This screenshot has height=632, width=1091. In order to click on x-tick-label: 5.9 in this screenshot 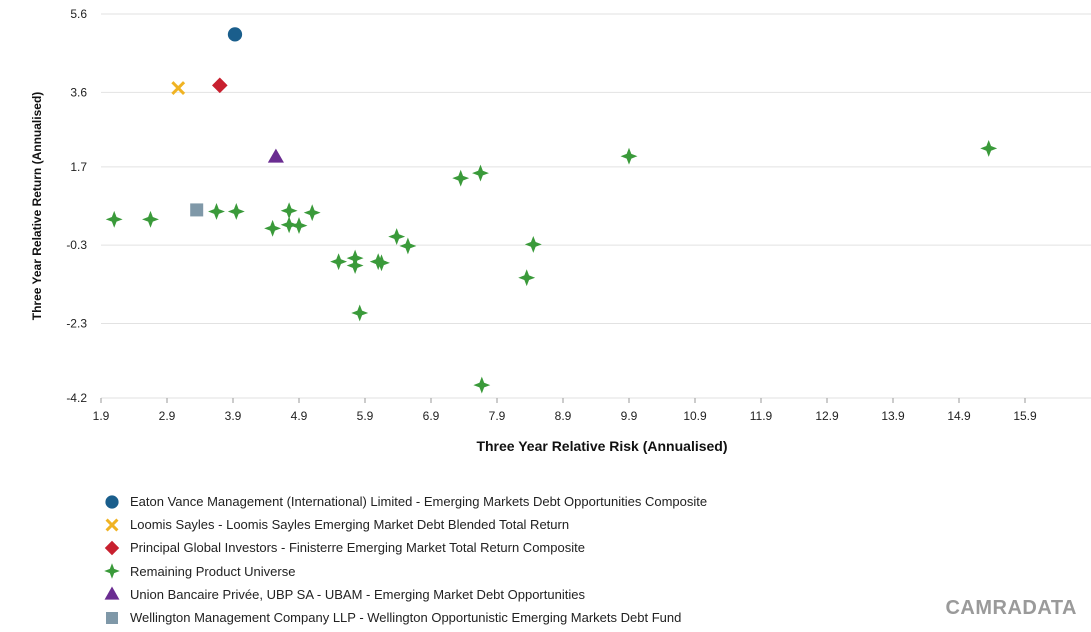, I will do `click(365, 416)`.